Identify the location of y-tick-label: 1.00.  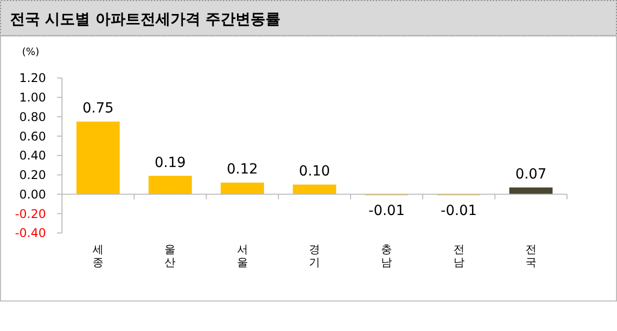
(32, 97).